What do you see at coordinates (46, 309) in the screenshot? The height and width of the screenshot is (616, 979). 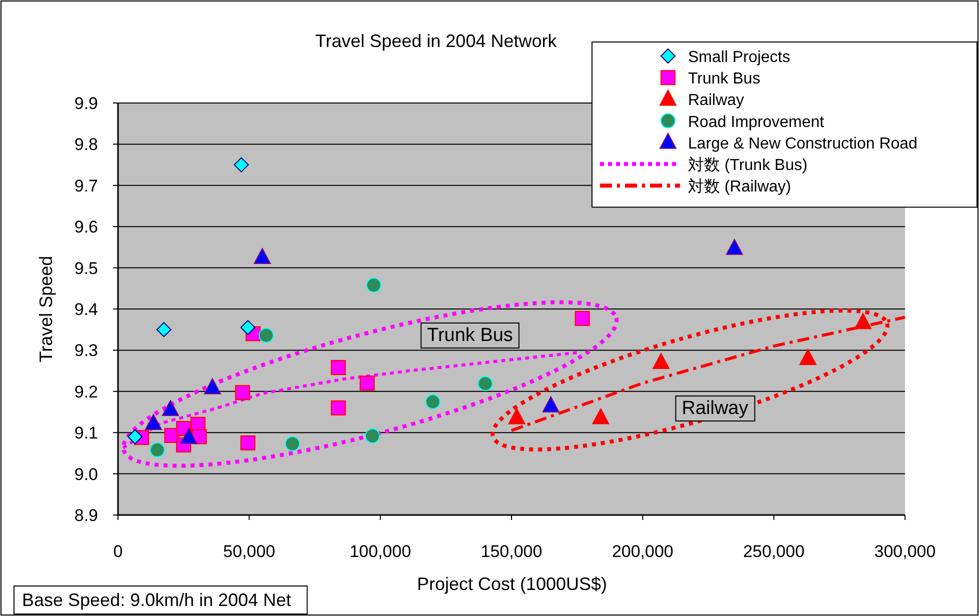 I see `y-axis-title: Travel Speed` at bounding box center [46, 309].